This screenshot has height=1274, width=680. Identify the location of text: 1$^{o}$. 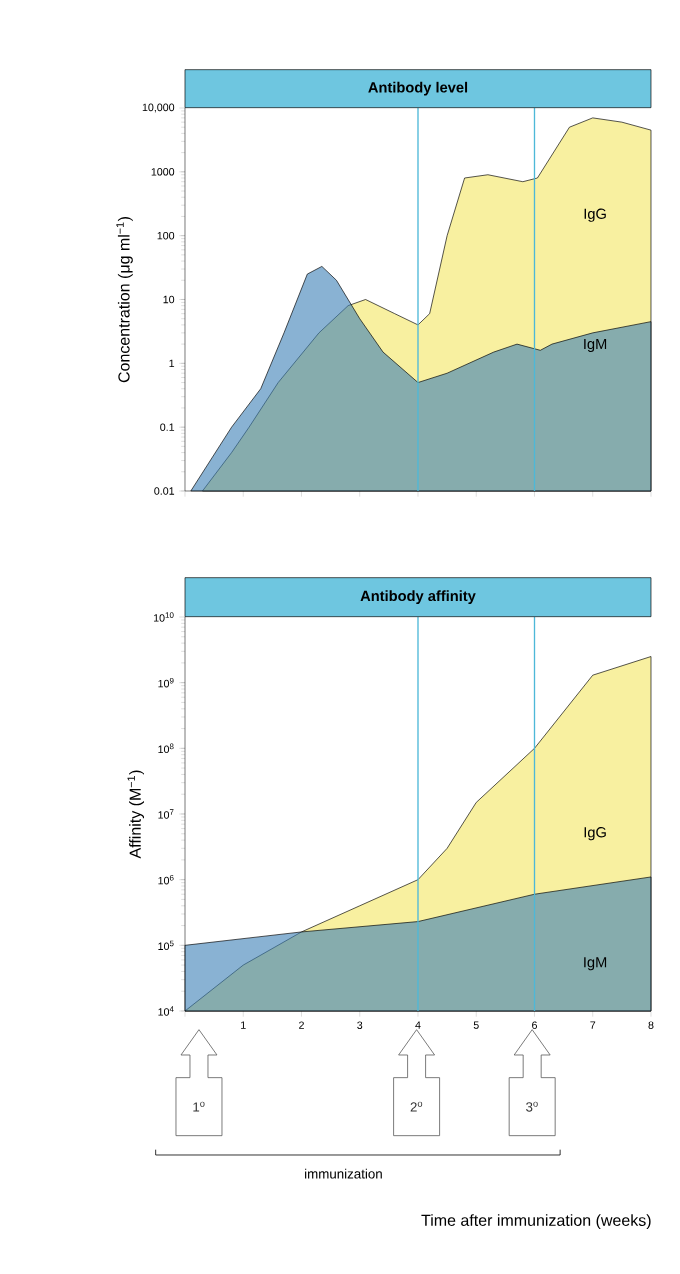
(199, 1106).